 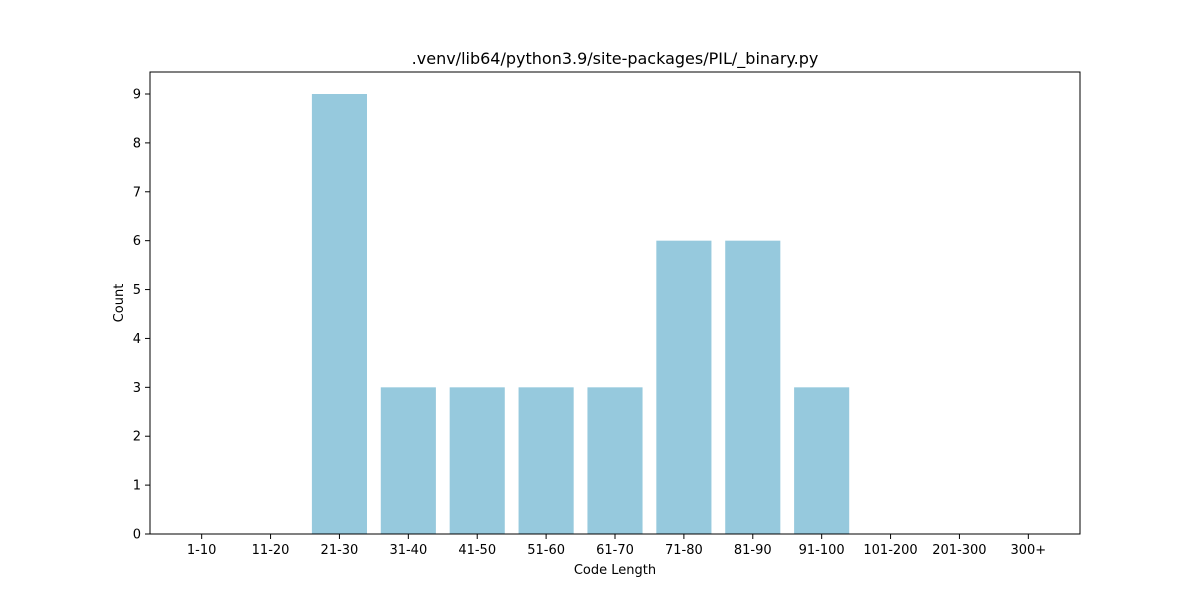 What do you see at coordinates (959, 550) in the screenshot?
I see `x-tick-label: 201-300` at bounding box center [959, 550].